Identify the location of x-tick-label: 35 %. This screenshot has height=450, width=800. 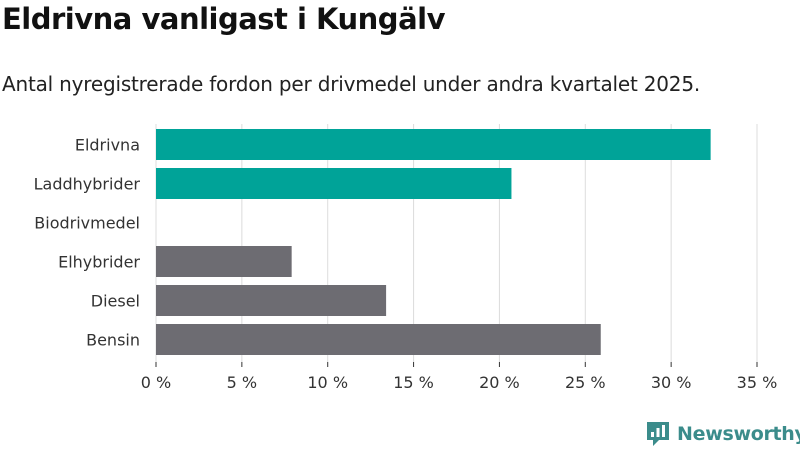
(757, 382).